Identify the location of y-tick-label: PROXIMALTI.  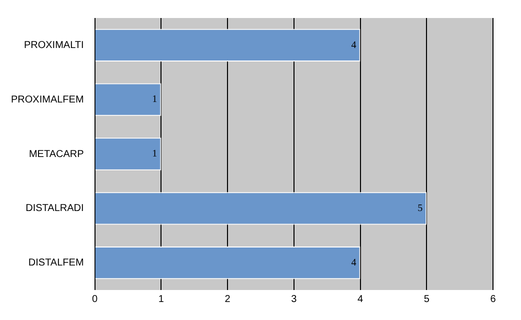
(54, 45).